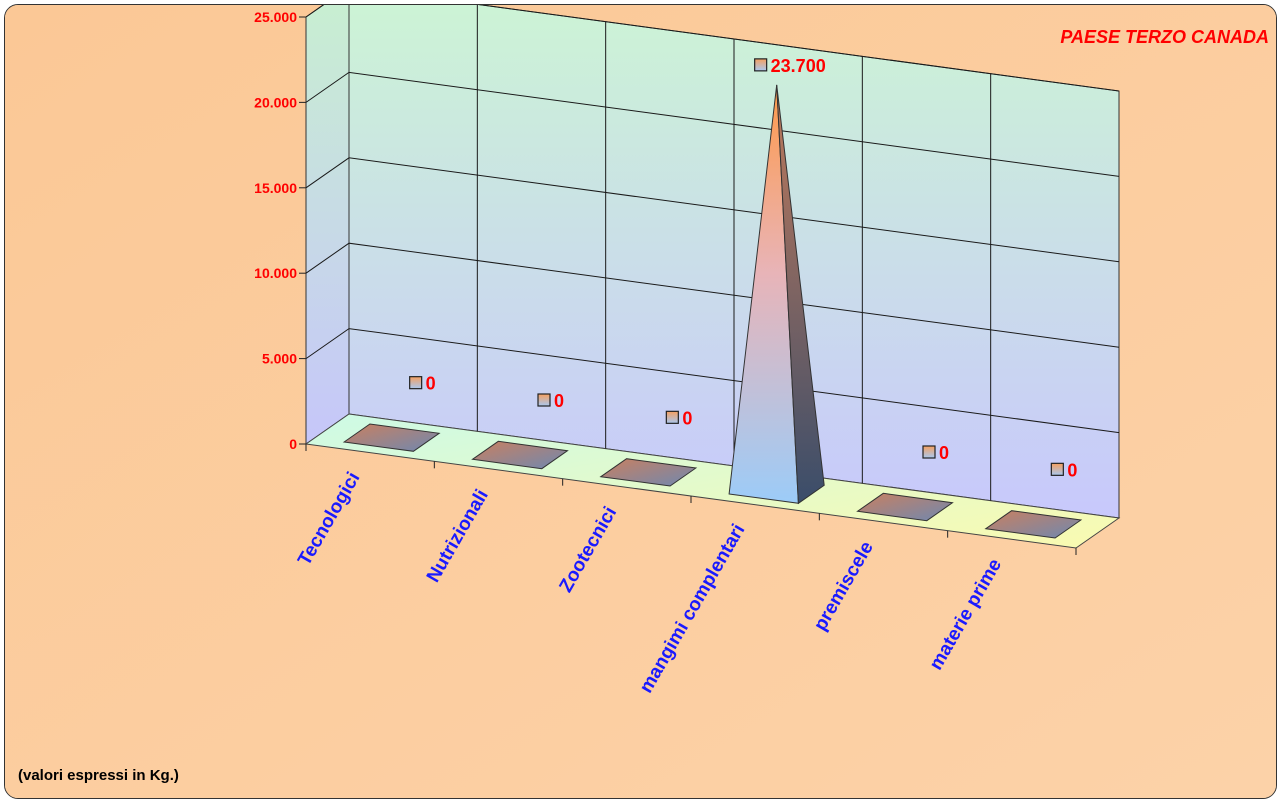 This screenshot has width=1281, height=803. I want to click on side-wall, so click(327, 225).